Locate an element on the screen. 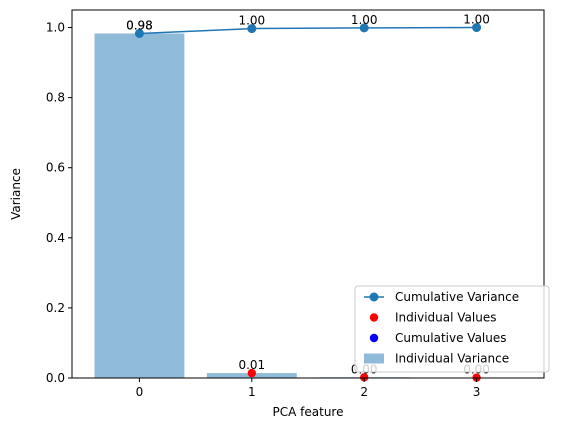  cumulative-label-1: 1.00 is located at coordinates (251, 21).